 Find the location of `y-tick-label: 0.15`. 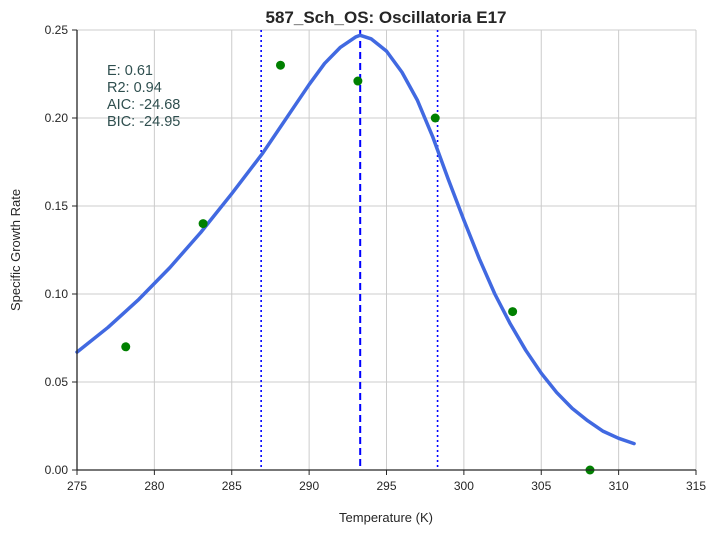

y-tick-label: 0.15 is located at coordinates (57, 206).